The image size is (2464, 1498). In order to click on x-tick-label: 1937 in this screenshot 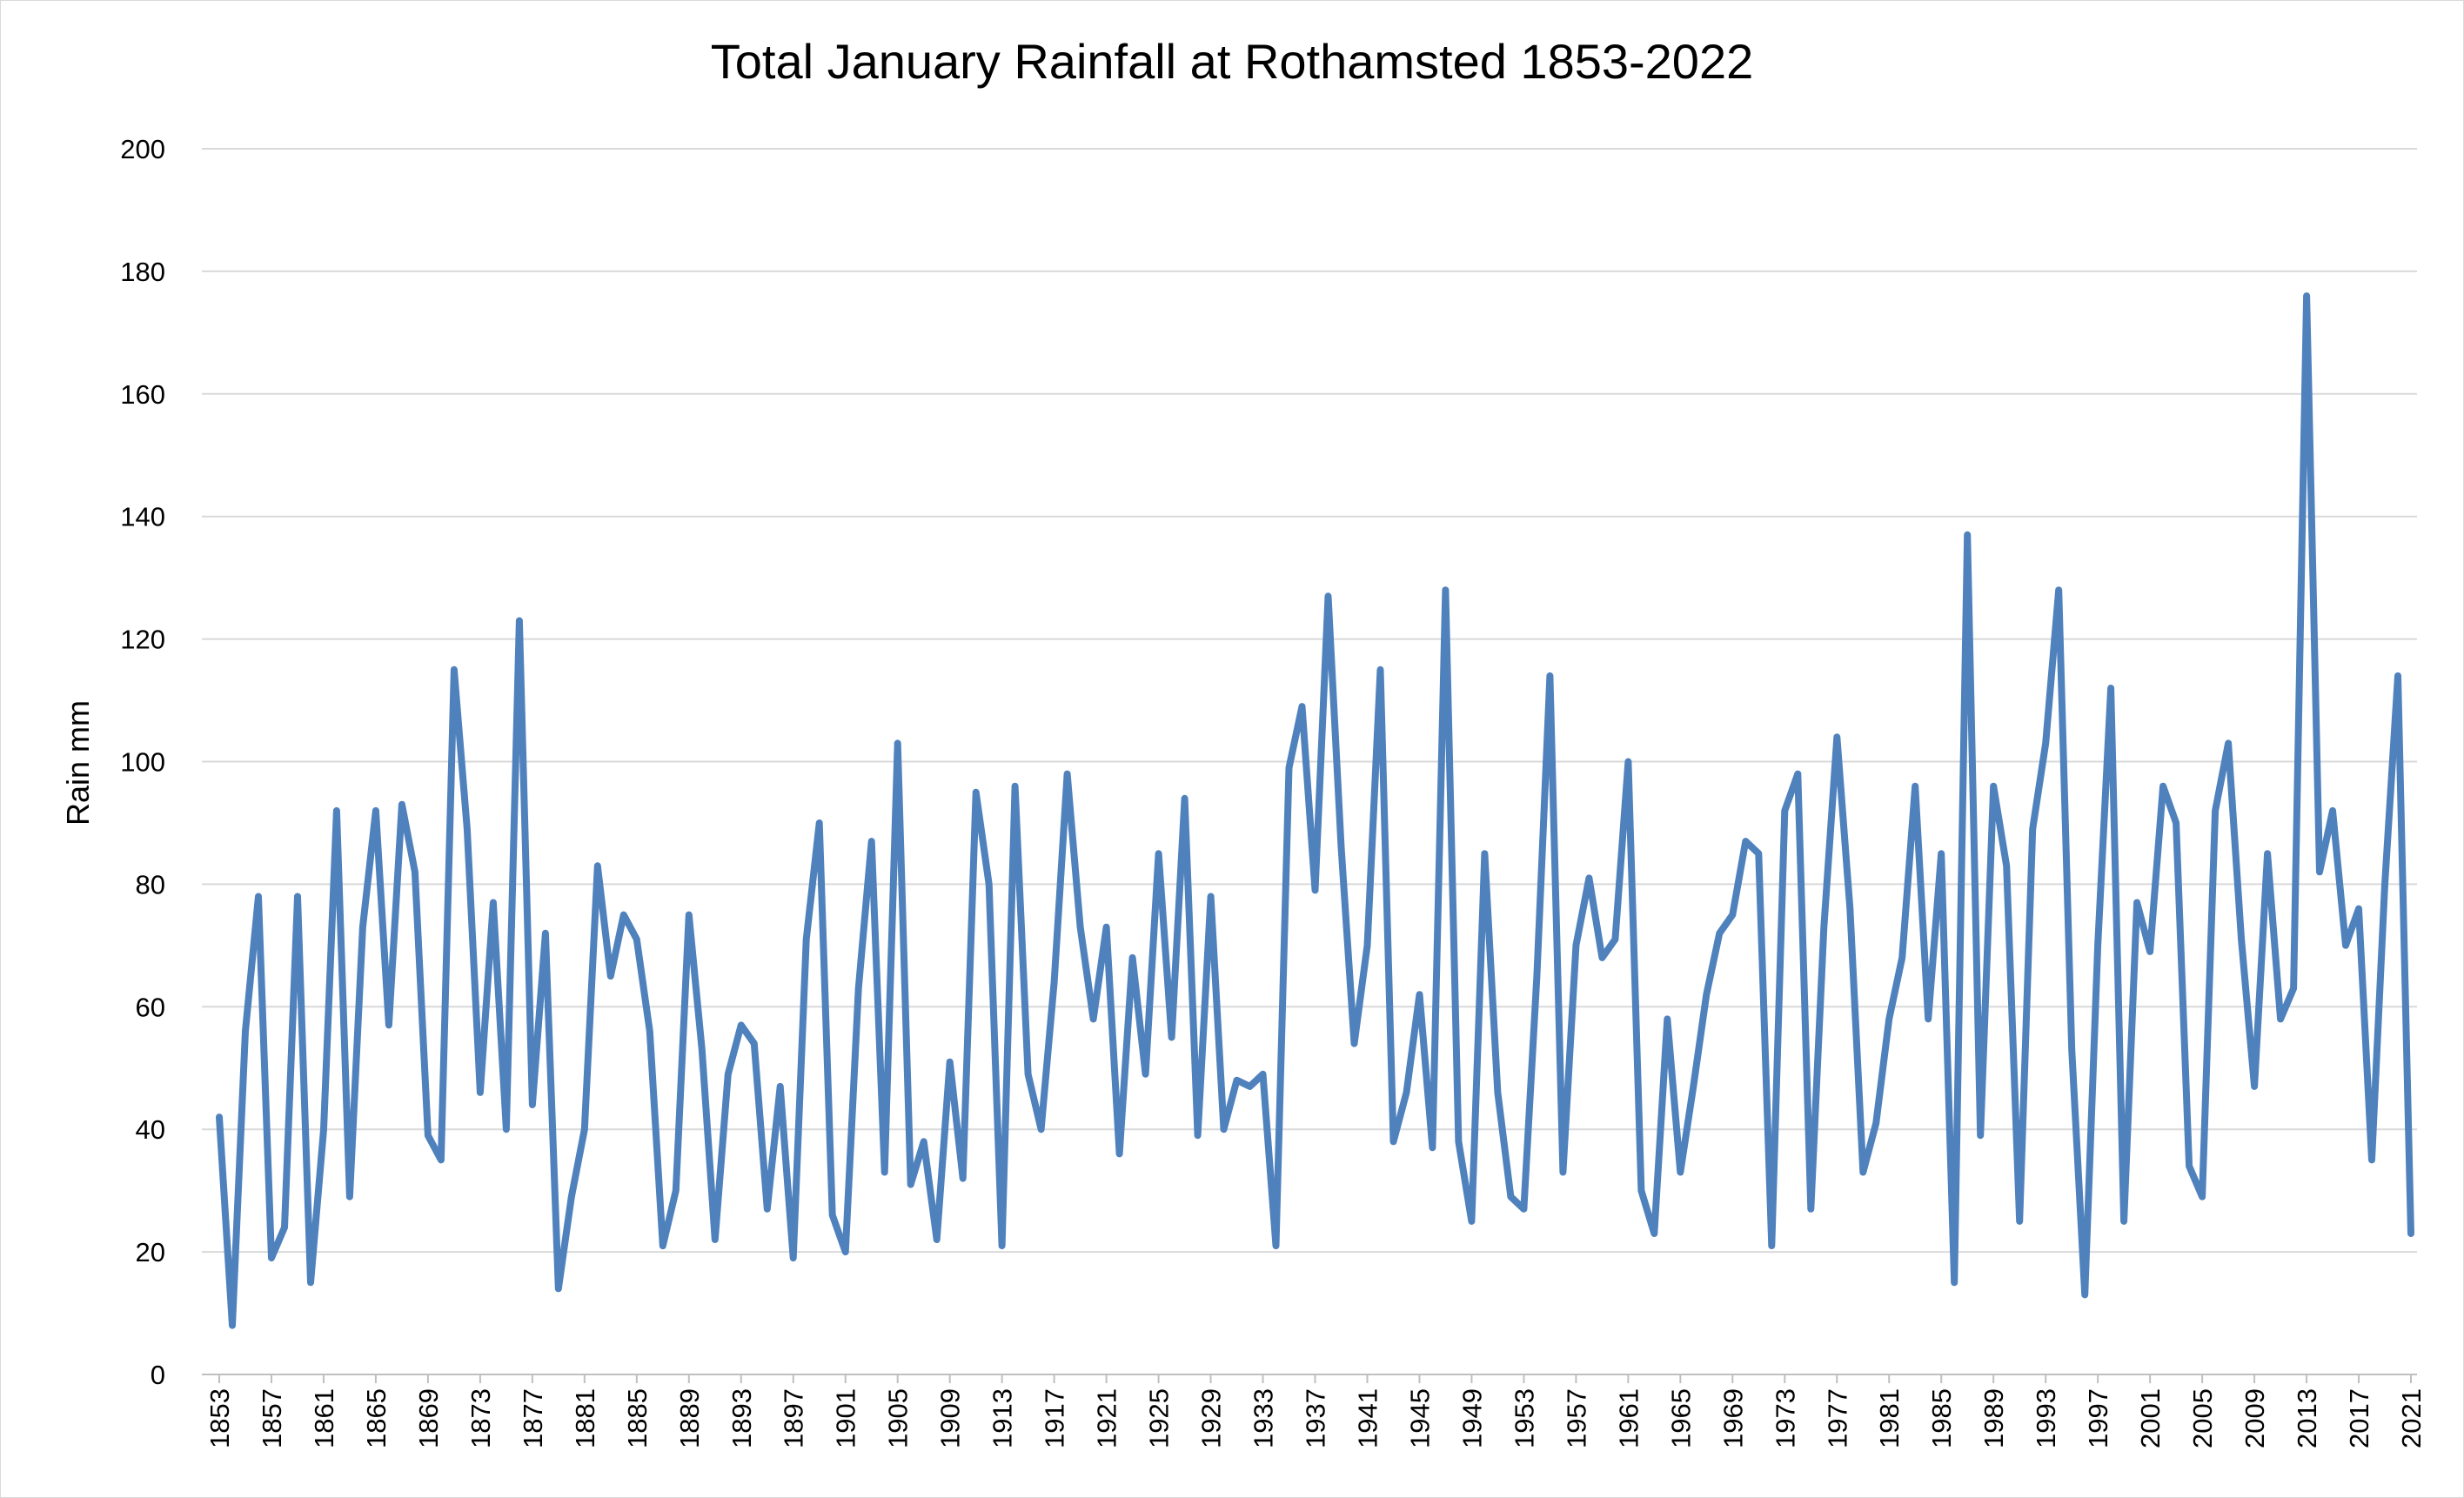, I will do `click(1316, 1418)`.